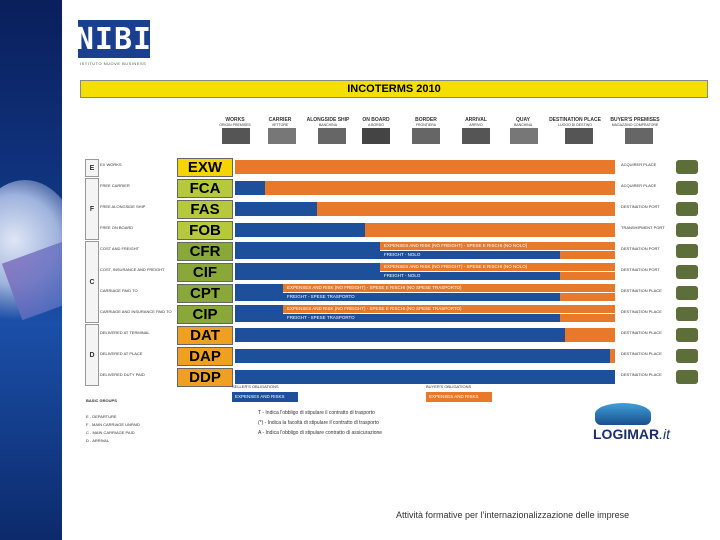 This screenshot has width=720, height=540. Describe the element at coordinates (121, 353) in the screenshot. I see `row-label: DELIVERED AT PLACE` at that location.